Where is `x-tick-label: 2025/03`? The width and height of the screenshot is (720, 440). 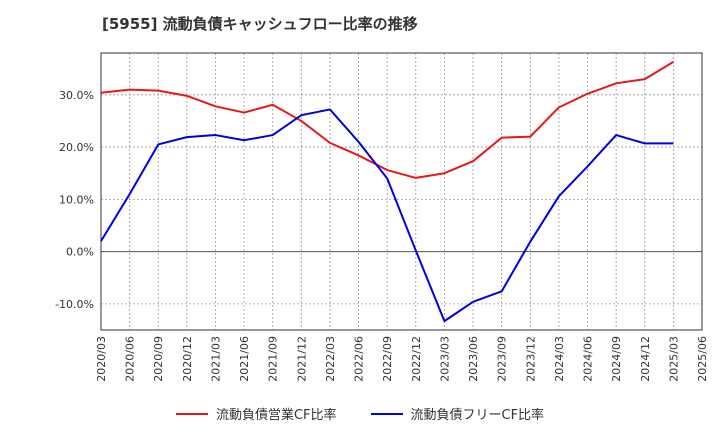 x-tick-label: 2025/03 is located at coordinates (673, 359).